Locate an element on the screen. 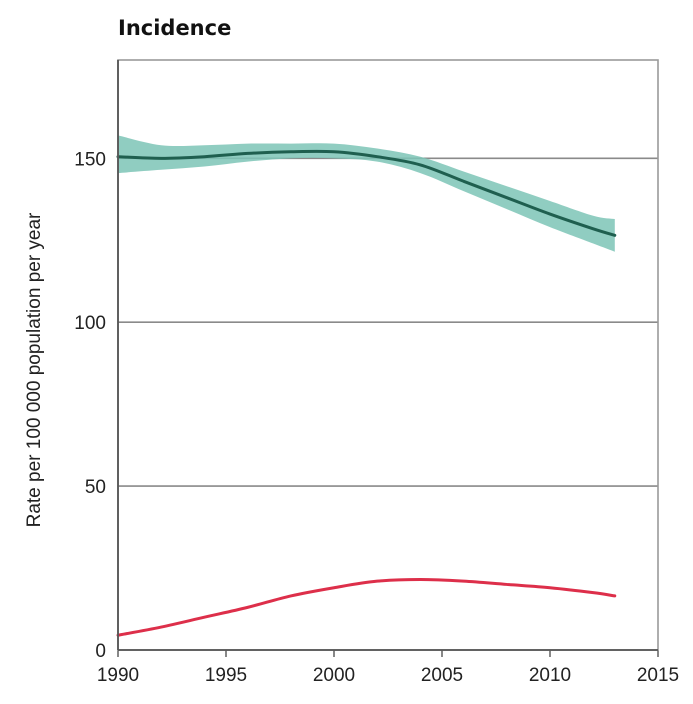  x-tick-label-2000: 2000 is located at coordinates (334, 675).